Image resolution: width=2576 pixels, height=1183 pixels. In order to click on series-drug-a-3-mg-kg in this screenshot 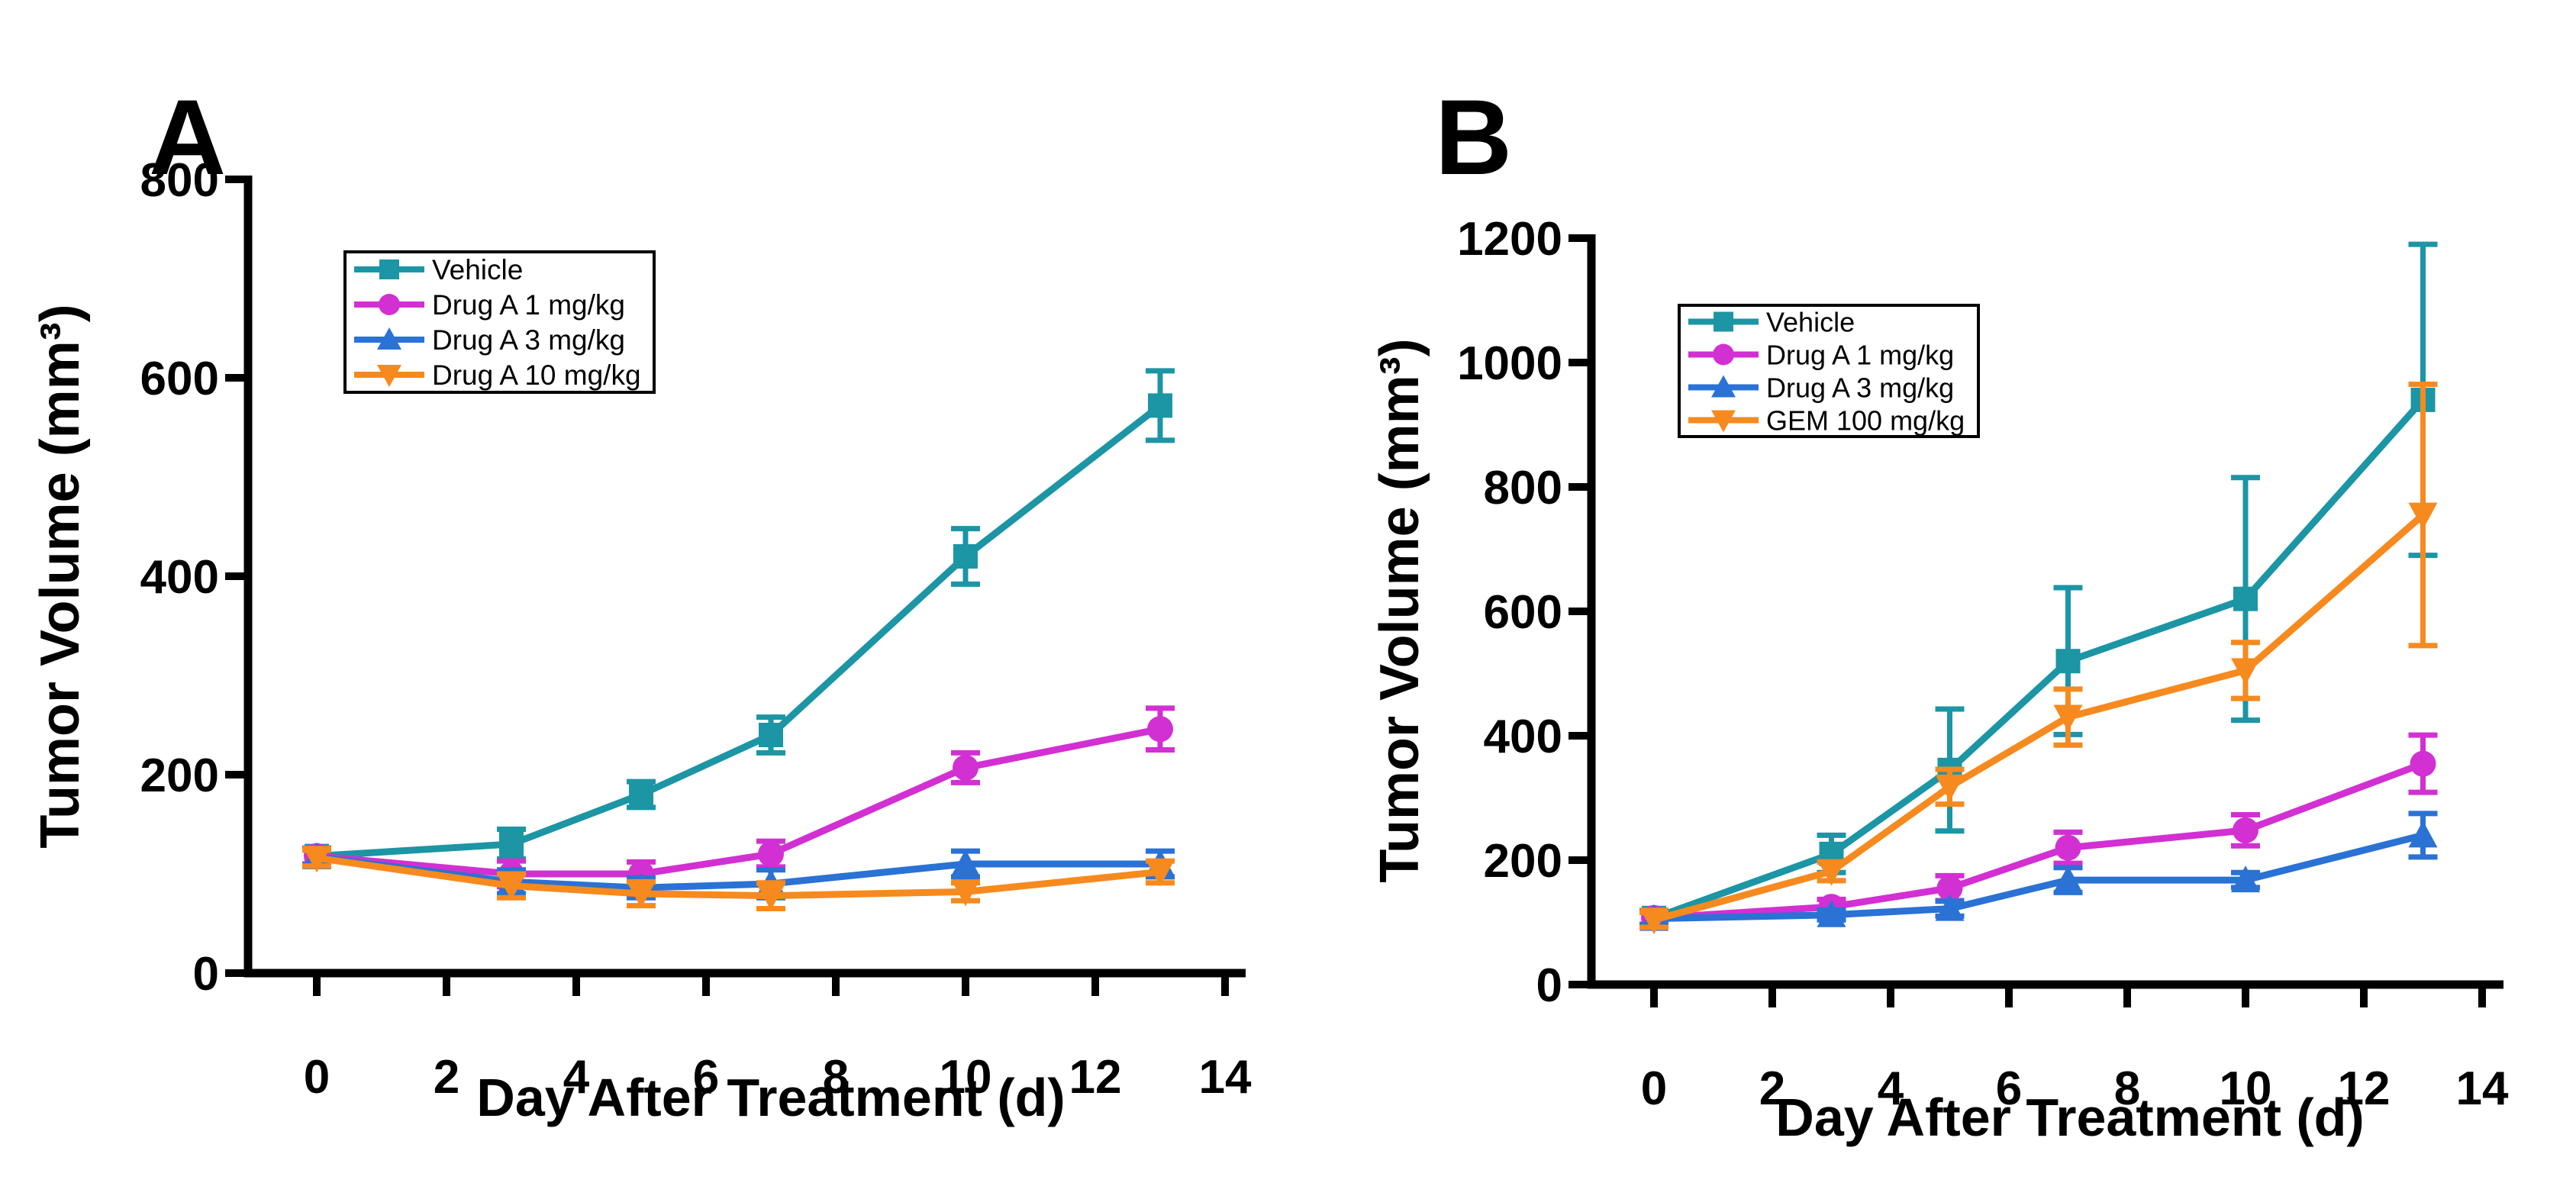, I will do `click(2039, 871)`.